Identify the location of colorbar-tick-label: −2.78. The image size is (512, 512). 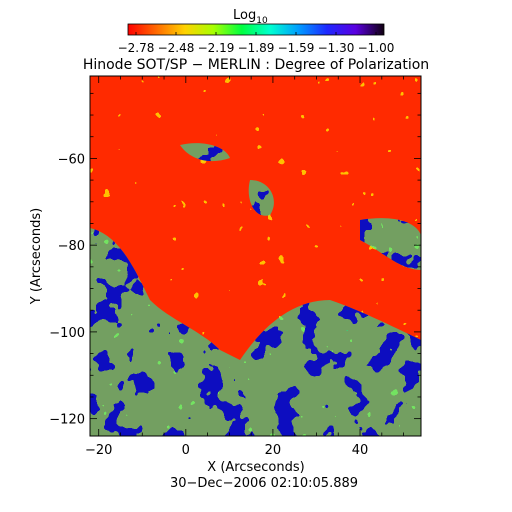
(136, 48).